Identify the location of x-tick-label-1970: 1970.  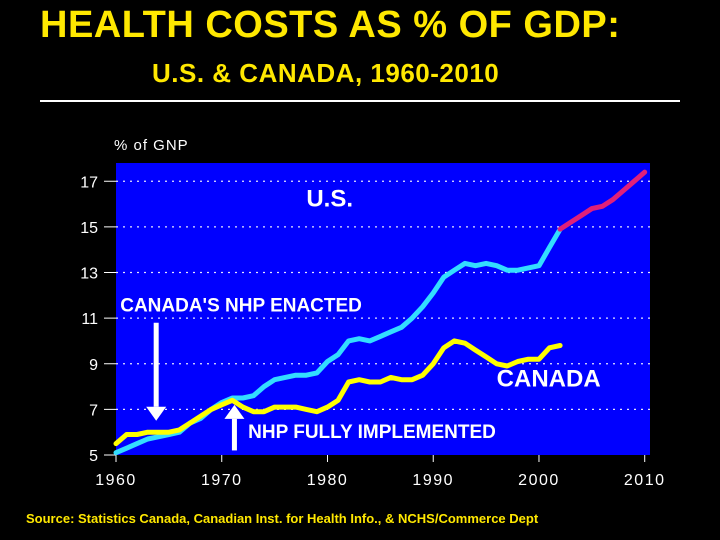
(222, 480).